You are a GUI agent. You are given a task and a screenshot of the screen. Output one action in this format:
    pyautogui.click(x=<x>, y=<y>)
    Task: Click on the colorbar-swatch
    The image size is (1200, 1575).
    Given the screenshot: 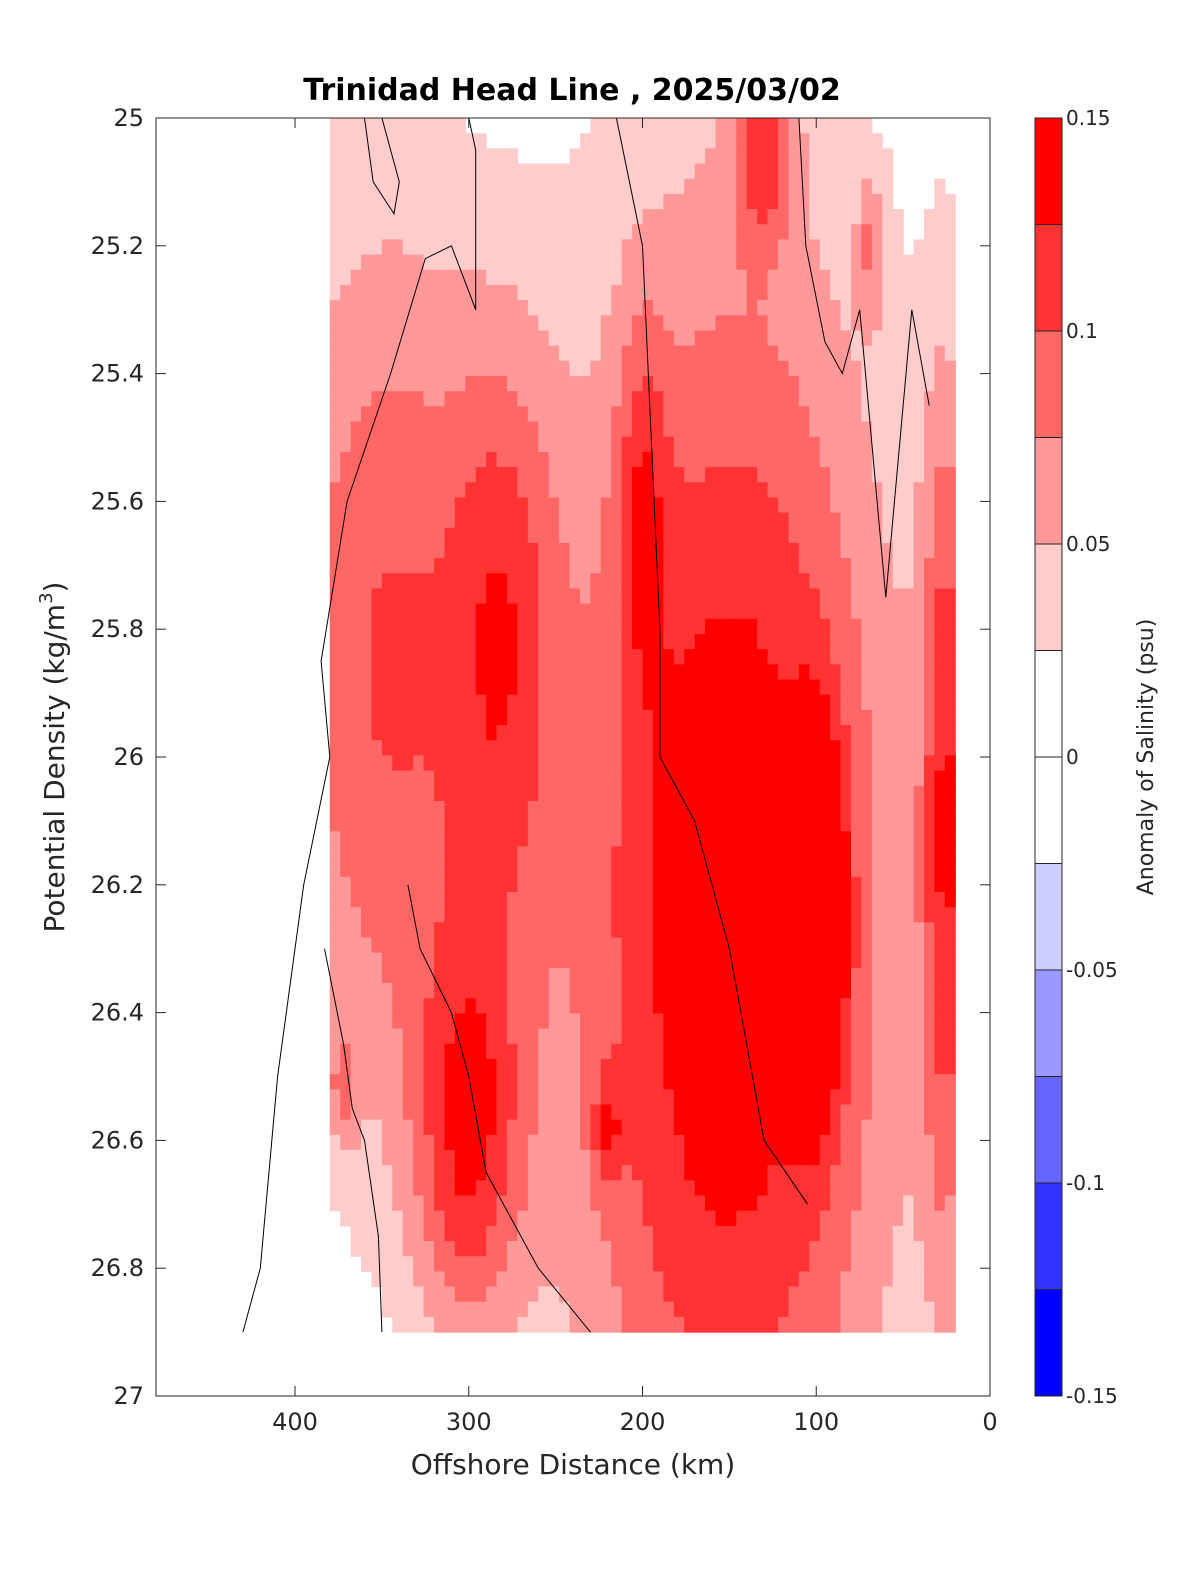 What is the action you would take?
    pyautogui.click(x=1048, y=1236)
    